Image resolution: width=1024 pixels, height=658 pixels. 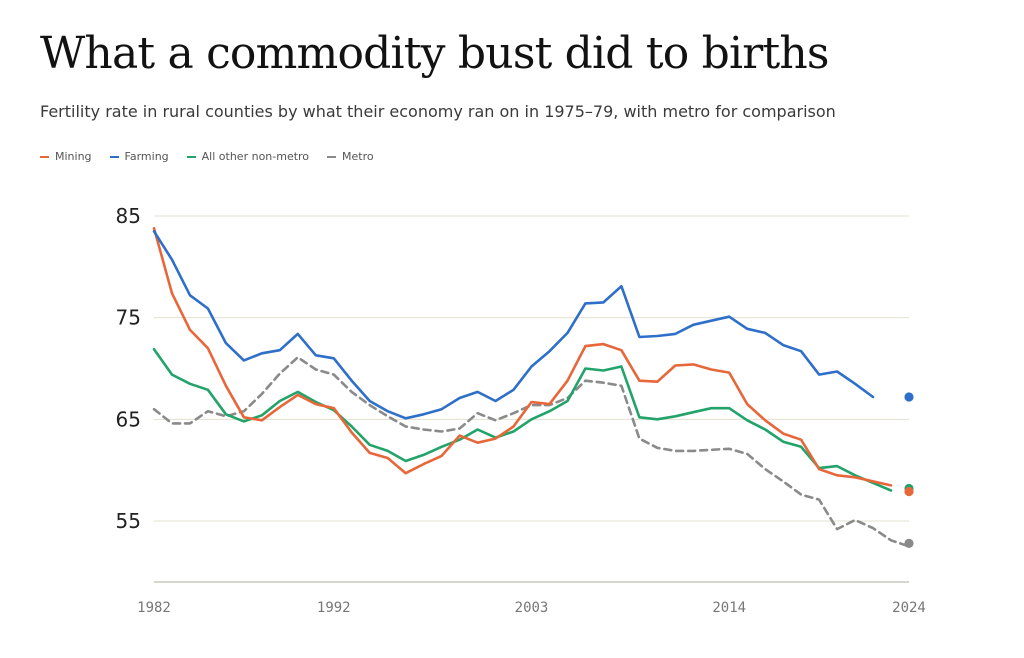 I want to click on legend-label-mining: Mining, so click(x=73, y=156).